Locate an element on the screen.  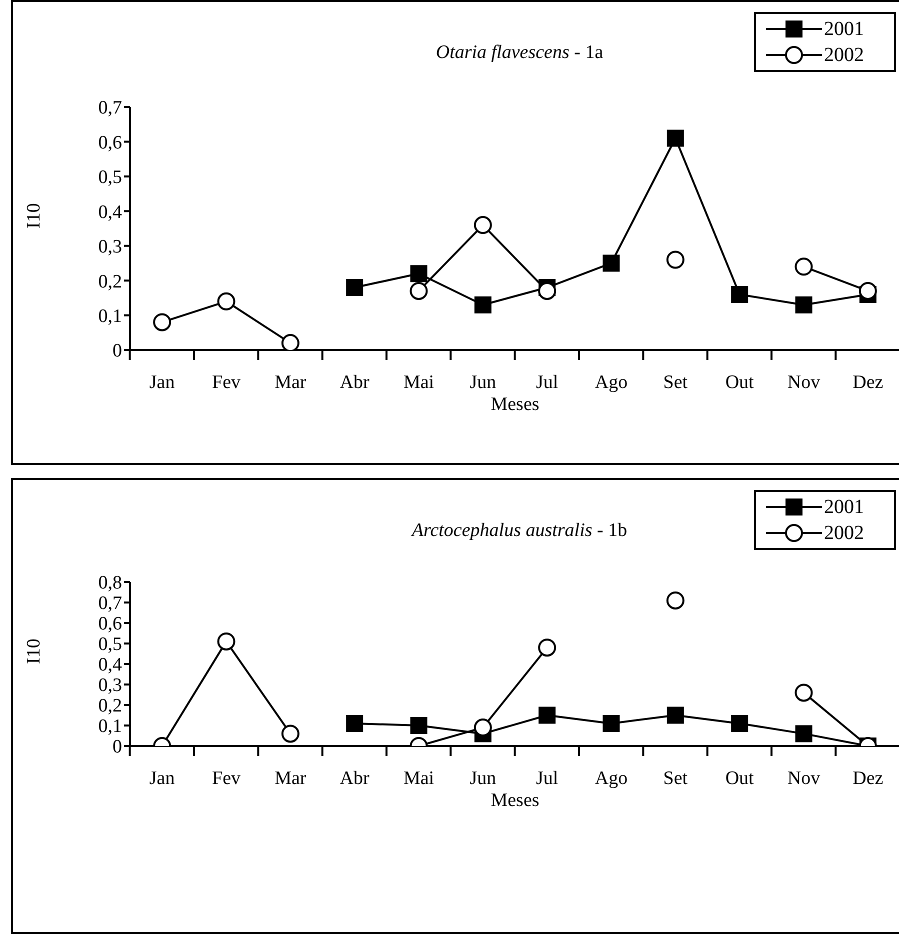
chart-title: Otaria flavescens - 1a is located at coordinates (520, 52).